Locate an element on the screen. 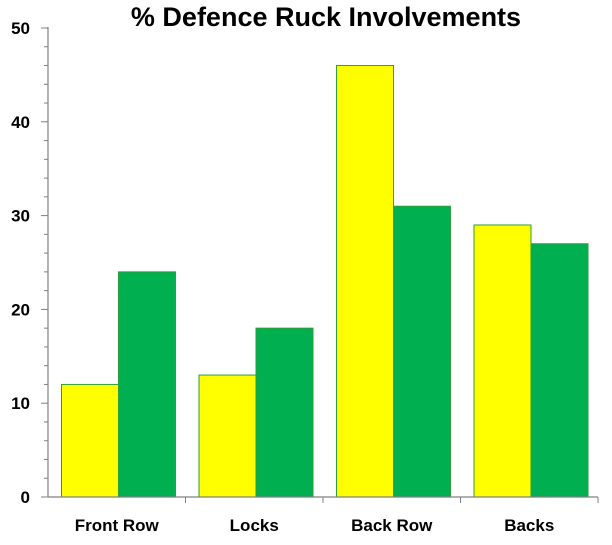 Image resolution: width=612 pixels, height=545 pixels. x-category-label: Front Row is located at coordinates (117, 525).